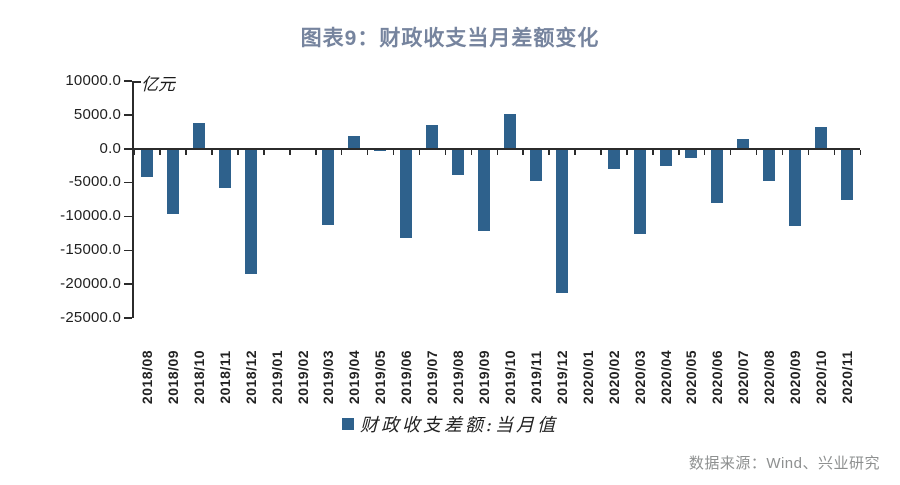 The height and width of the screenshot is (485, 900). I want to click on legend-swatch-icon, so click(347, 424).